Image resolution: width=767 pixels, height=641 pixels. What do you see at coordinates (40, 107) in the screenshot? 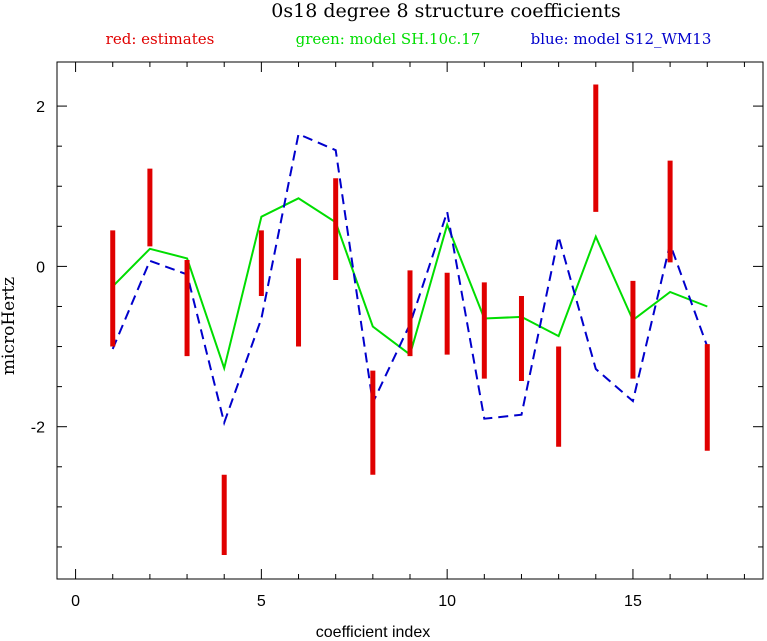
I see `y-tick-label: 2` at bounding box center [40, 107].